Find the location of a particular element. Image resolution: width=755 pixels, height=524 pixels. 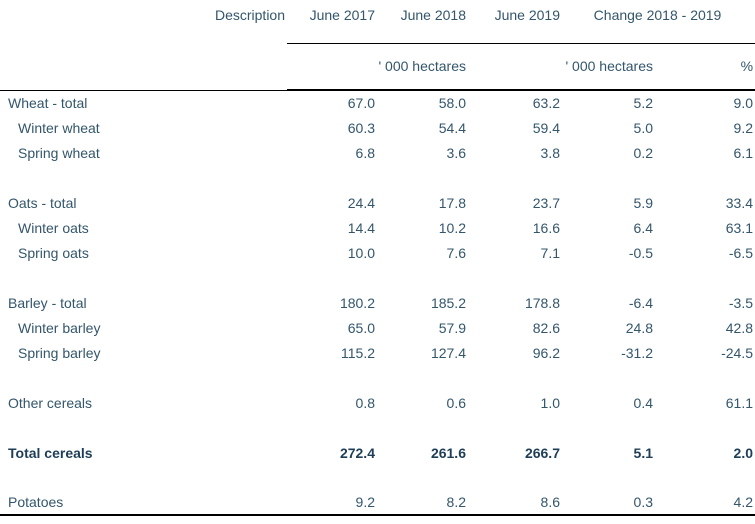

cell-change-percent: 42.8 is located at coordinates (739, 327).